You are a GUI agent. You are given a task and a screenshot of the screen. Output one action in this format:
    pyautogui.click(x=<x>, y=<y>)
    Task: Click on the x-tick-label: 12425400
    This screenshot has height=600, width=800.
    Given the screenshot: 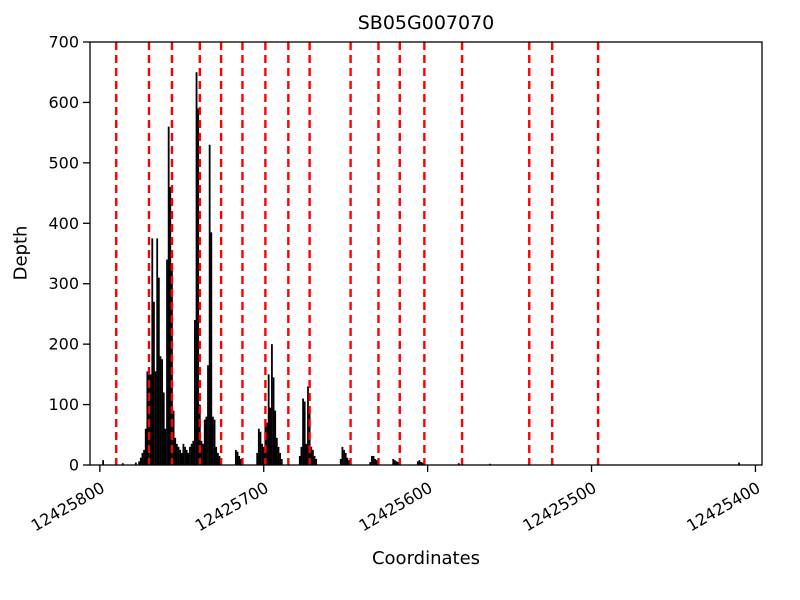 What is the action you would take?
    pyautogui.click(x=723, y=506)
    